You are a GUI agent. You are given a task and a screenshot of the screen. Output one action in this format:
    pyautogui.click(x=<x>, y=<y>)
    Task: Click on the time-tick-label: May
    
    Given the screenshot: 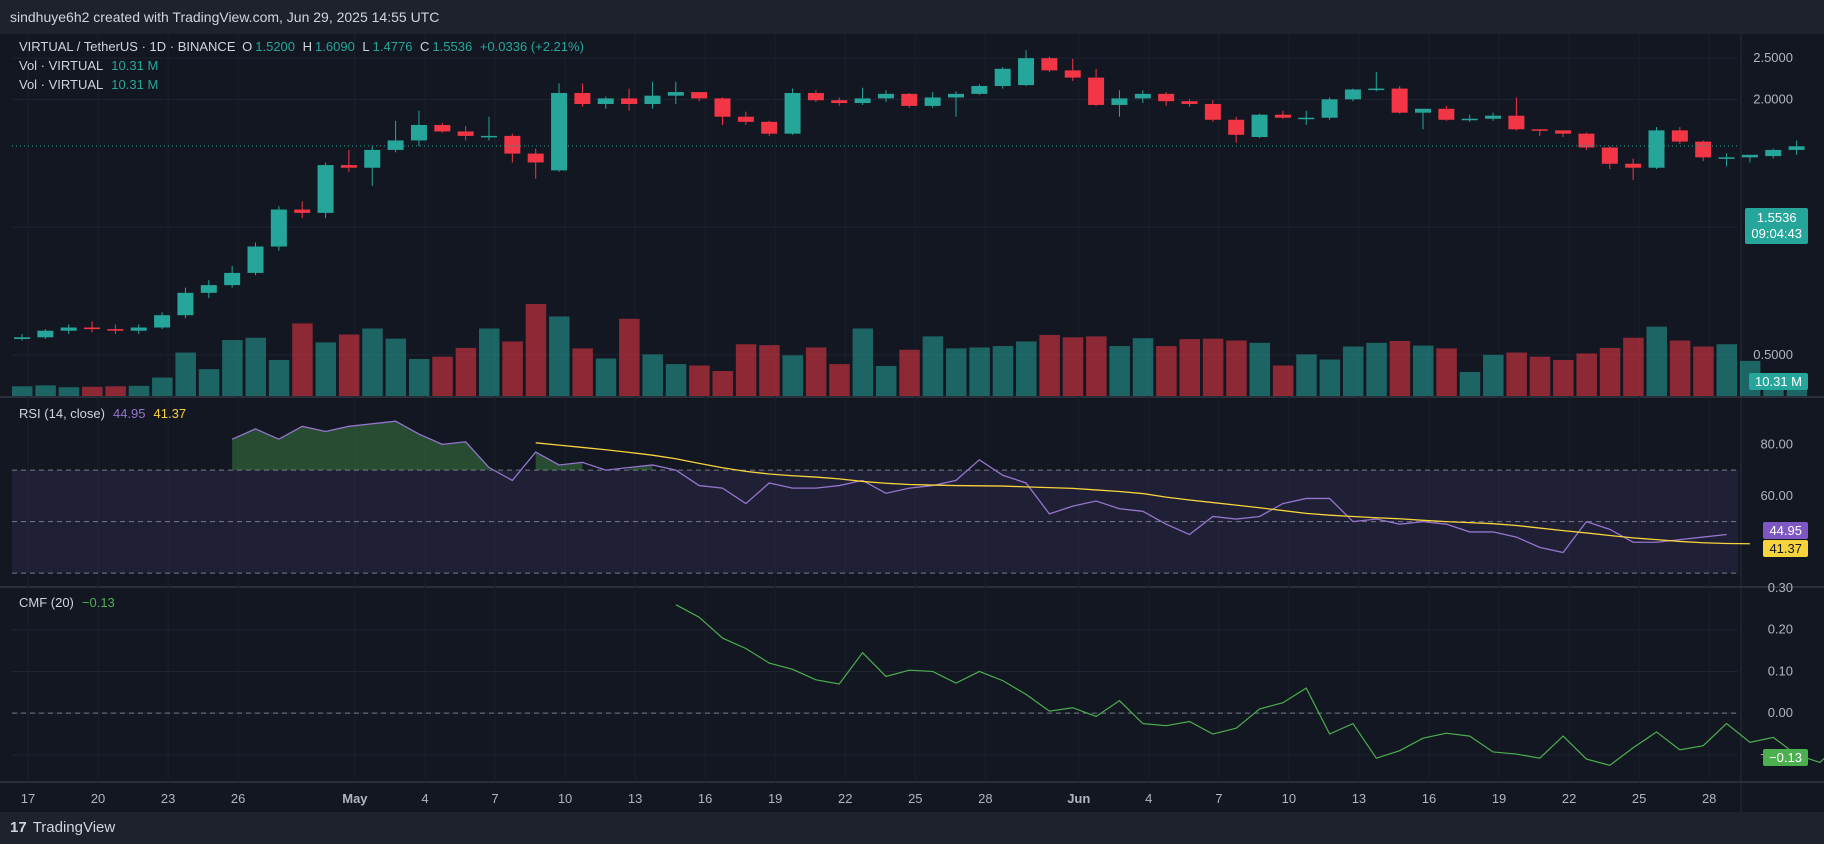 What is the action you would take?
    pyautogui.click(x=355, y=798)
    